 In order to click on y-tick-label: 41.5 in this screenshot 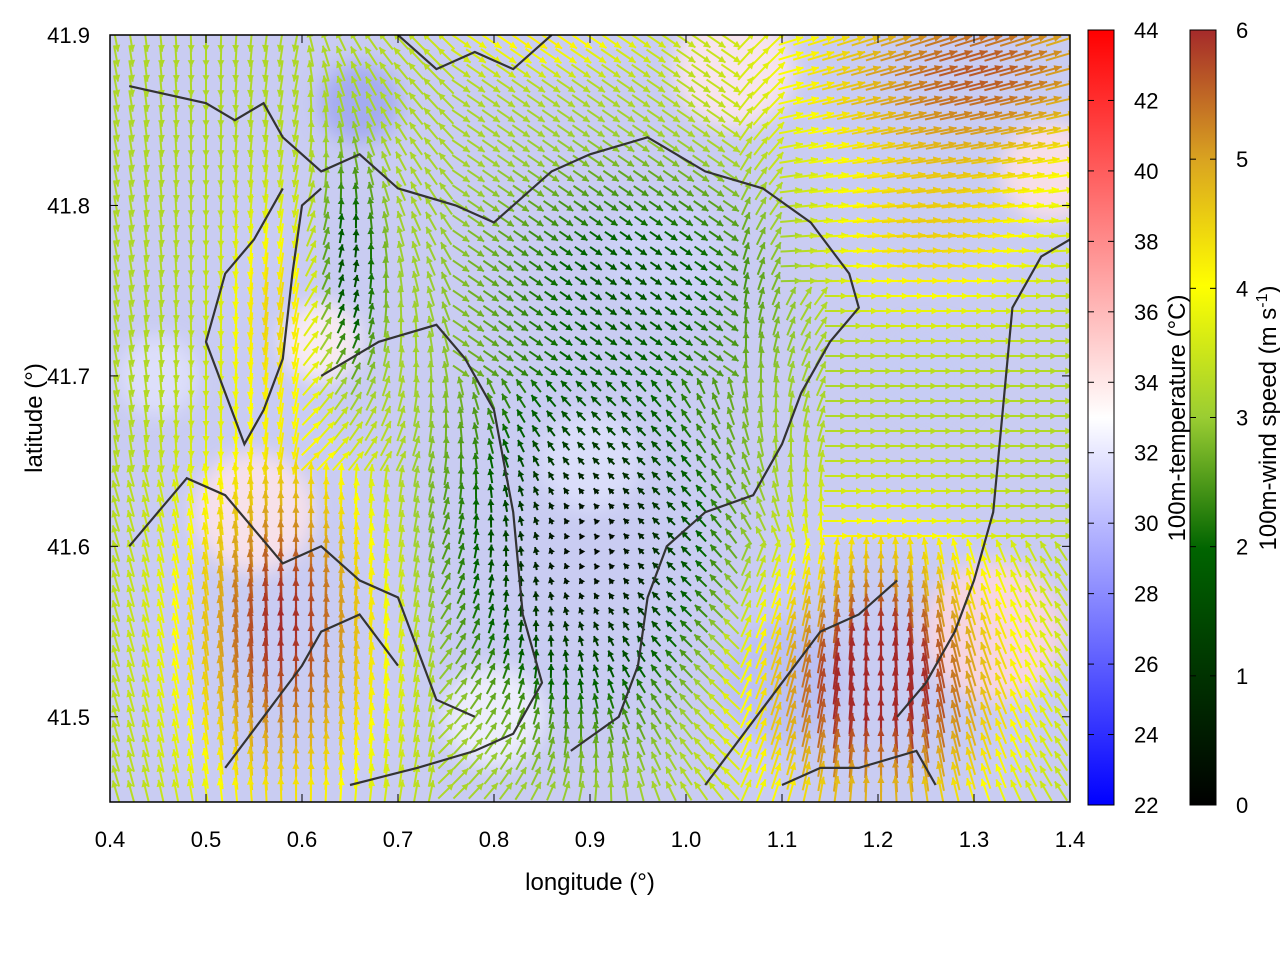, I will do `click(68, 717)`.